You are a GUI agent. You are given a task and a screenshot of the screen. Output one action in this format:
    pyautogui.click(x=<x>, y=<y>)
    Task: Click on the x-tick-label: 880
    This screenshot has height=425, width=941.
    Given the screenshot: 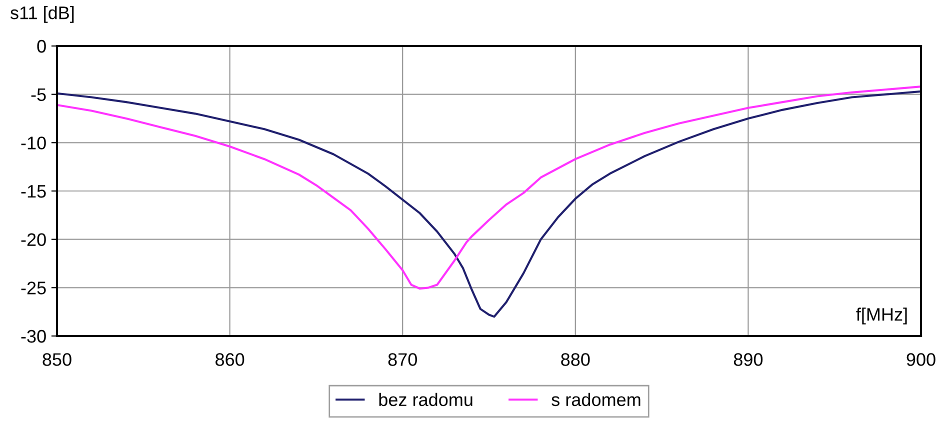 What is the action you would take?
    pyautogui.click(x=575, y=359)
    